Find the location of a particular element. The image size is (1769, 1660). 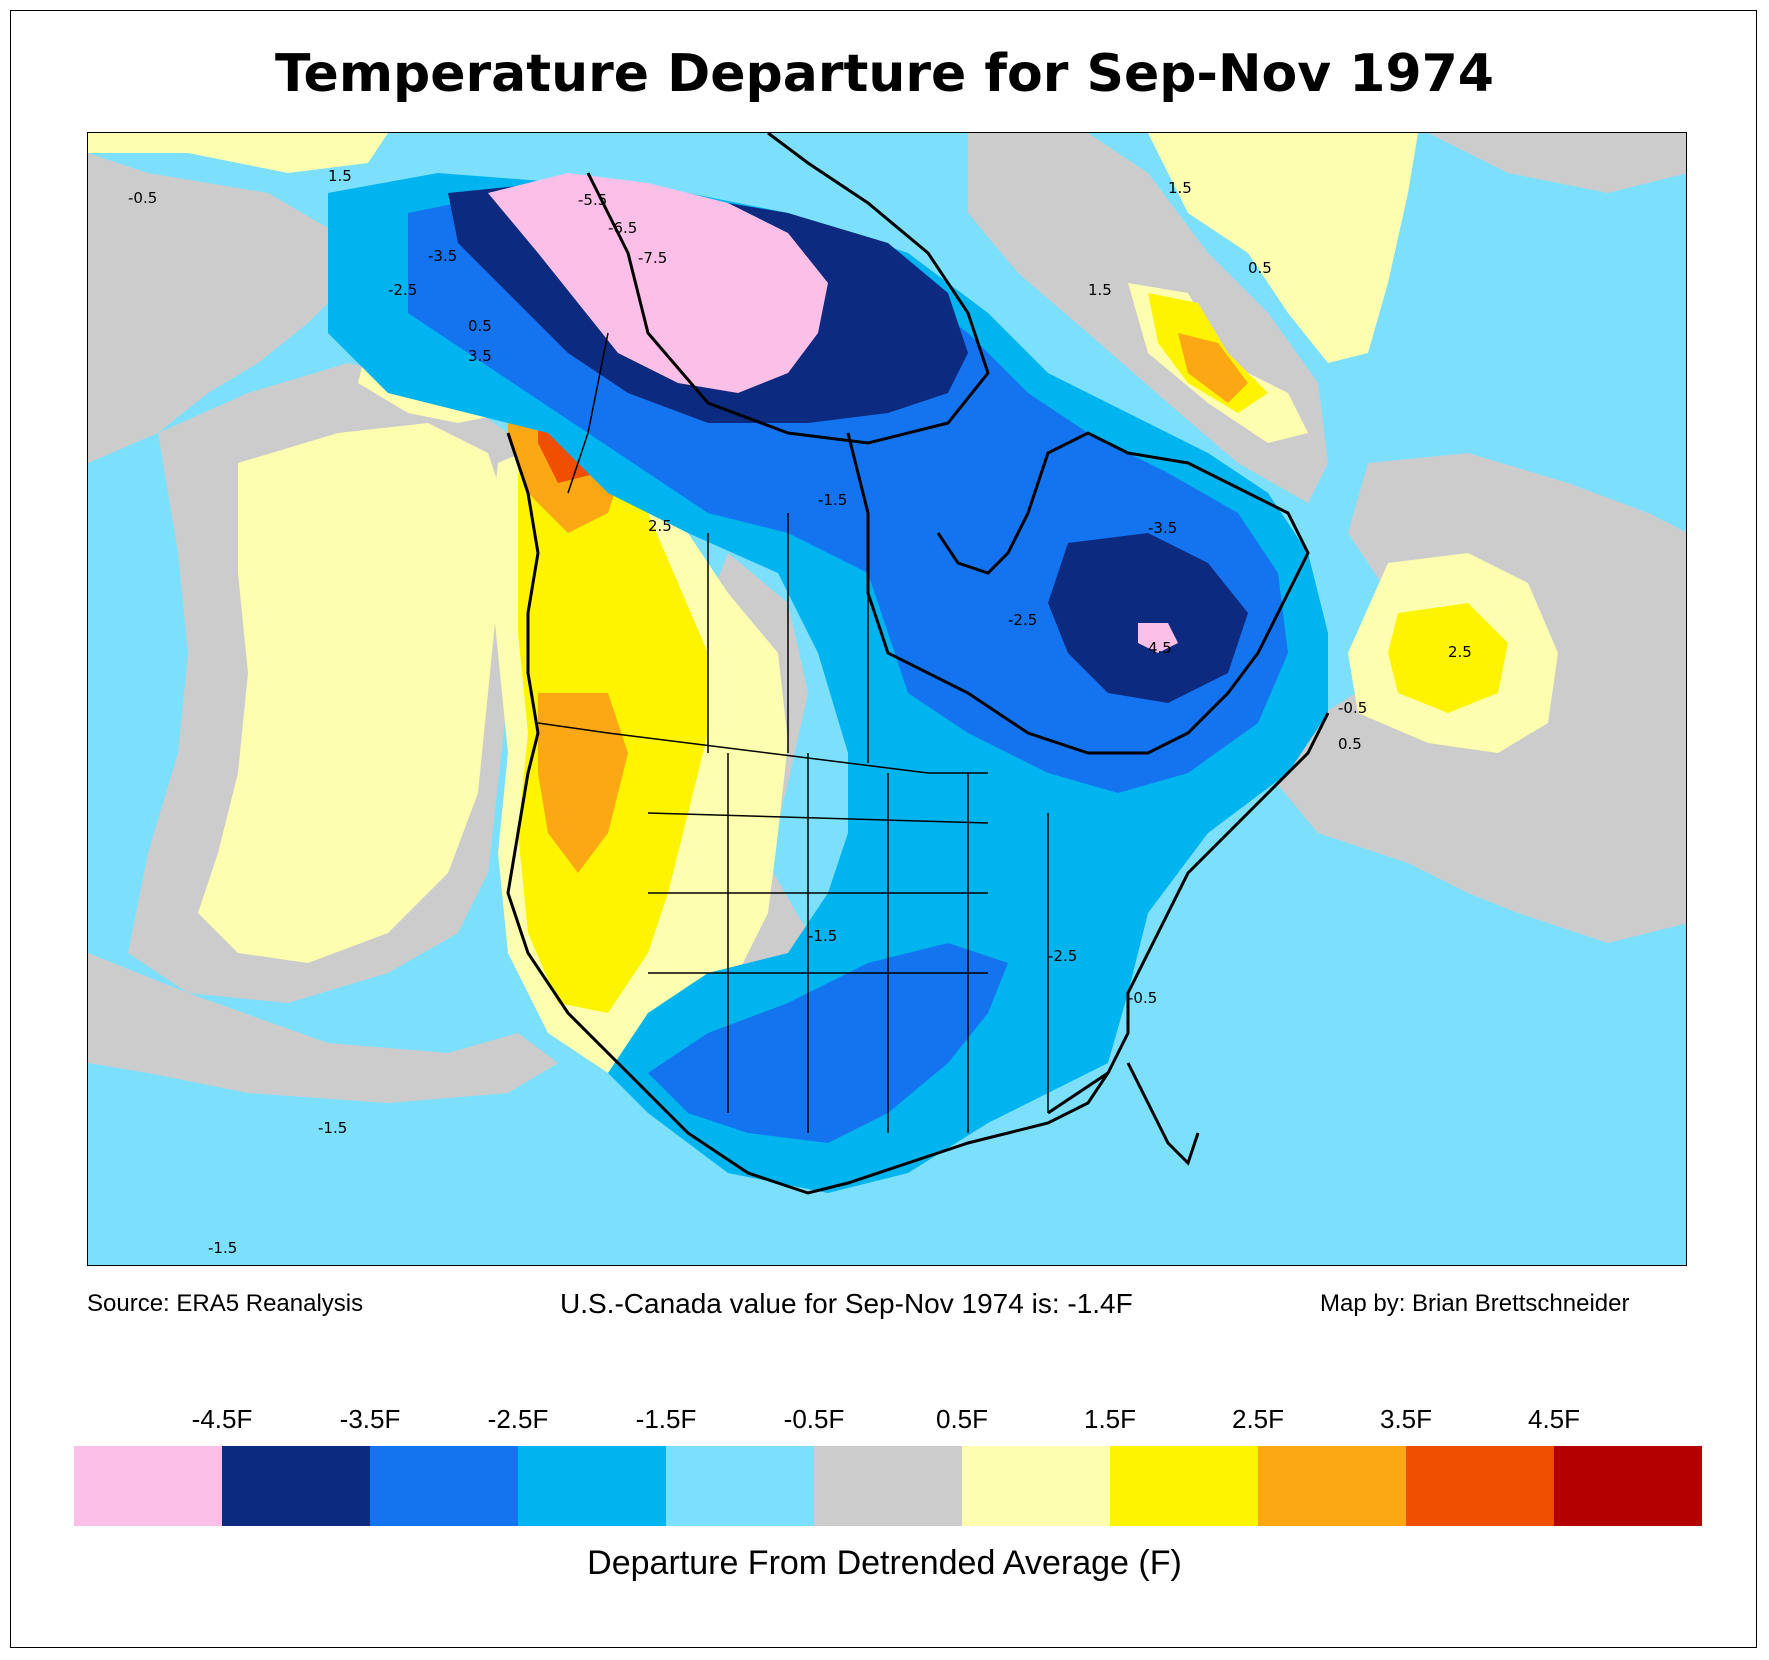

cold-zone-dark-blue-quebec is located at coordinates (1148, 618).